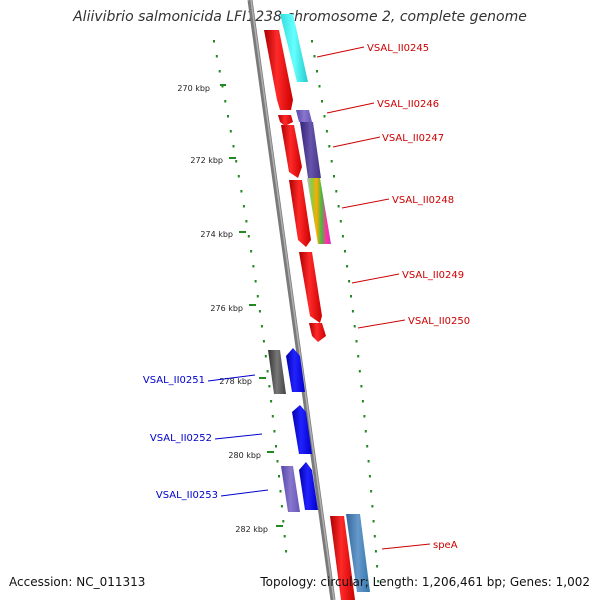 The width and height of the screenshot is (600, 600). Describe the element at coordinates (174, 380) in the screenshot. I see `gene-label-VSAL_II0251: VSAL_II0251` at that location.